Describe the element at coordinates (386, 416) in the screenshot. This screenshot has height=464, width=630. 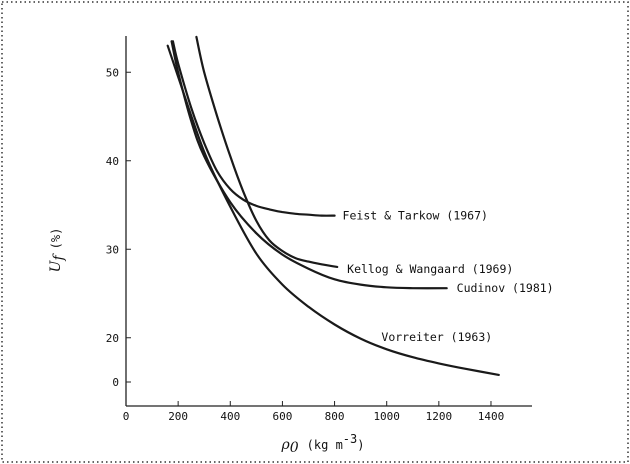
I see `x-tick-label: 1000` at that location.